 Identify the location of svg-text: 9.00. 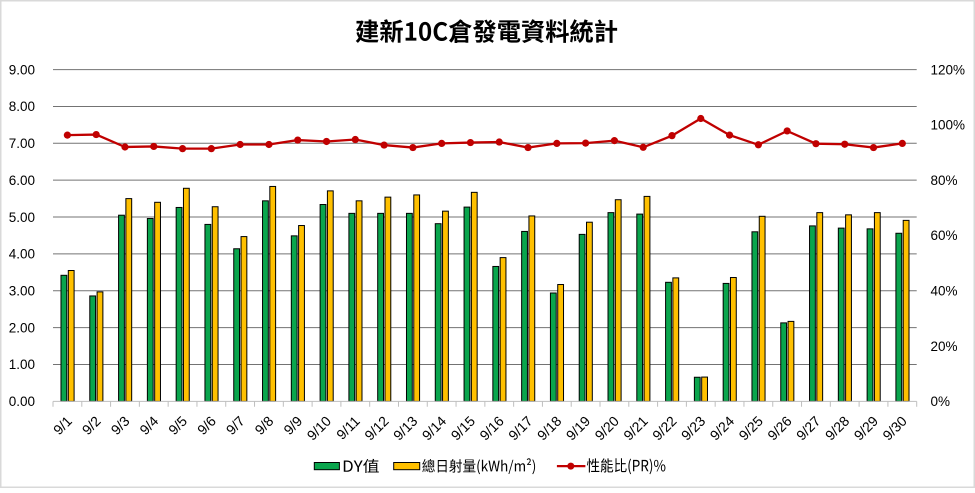
(22, 69).